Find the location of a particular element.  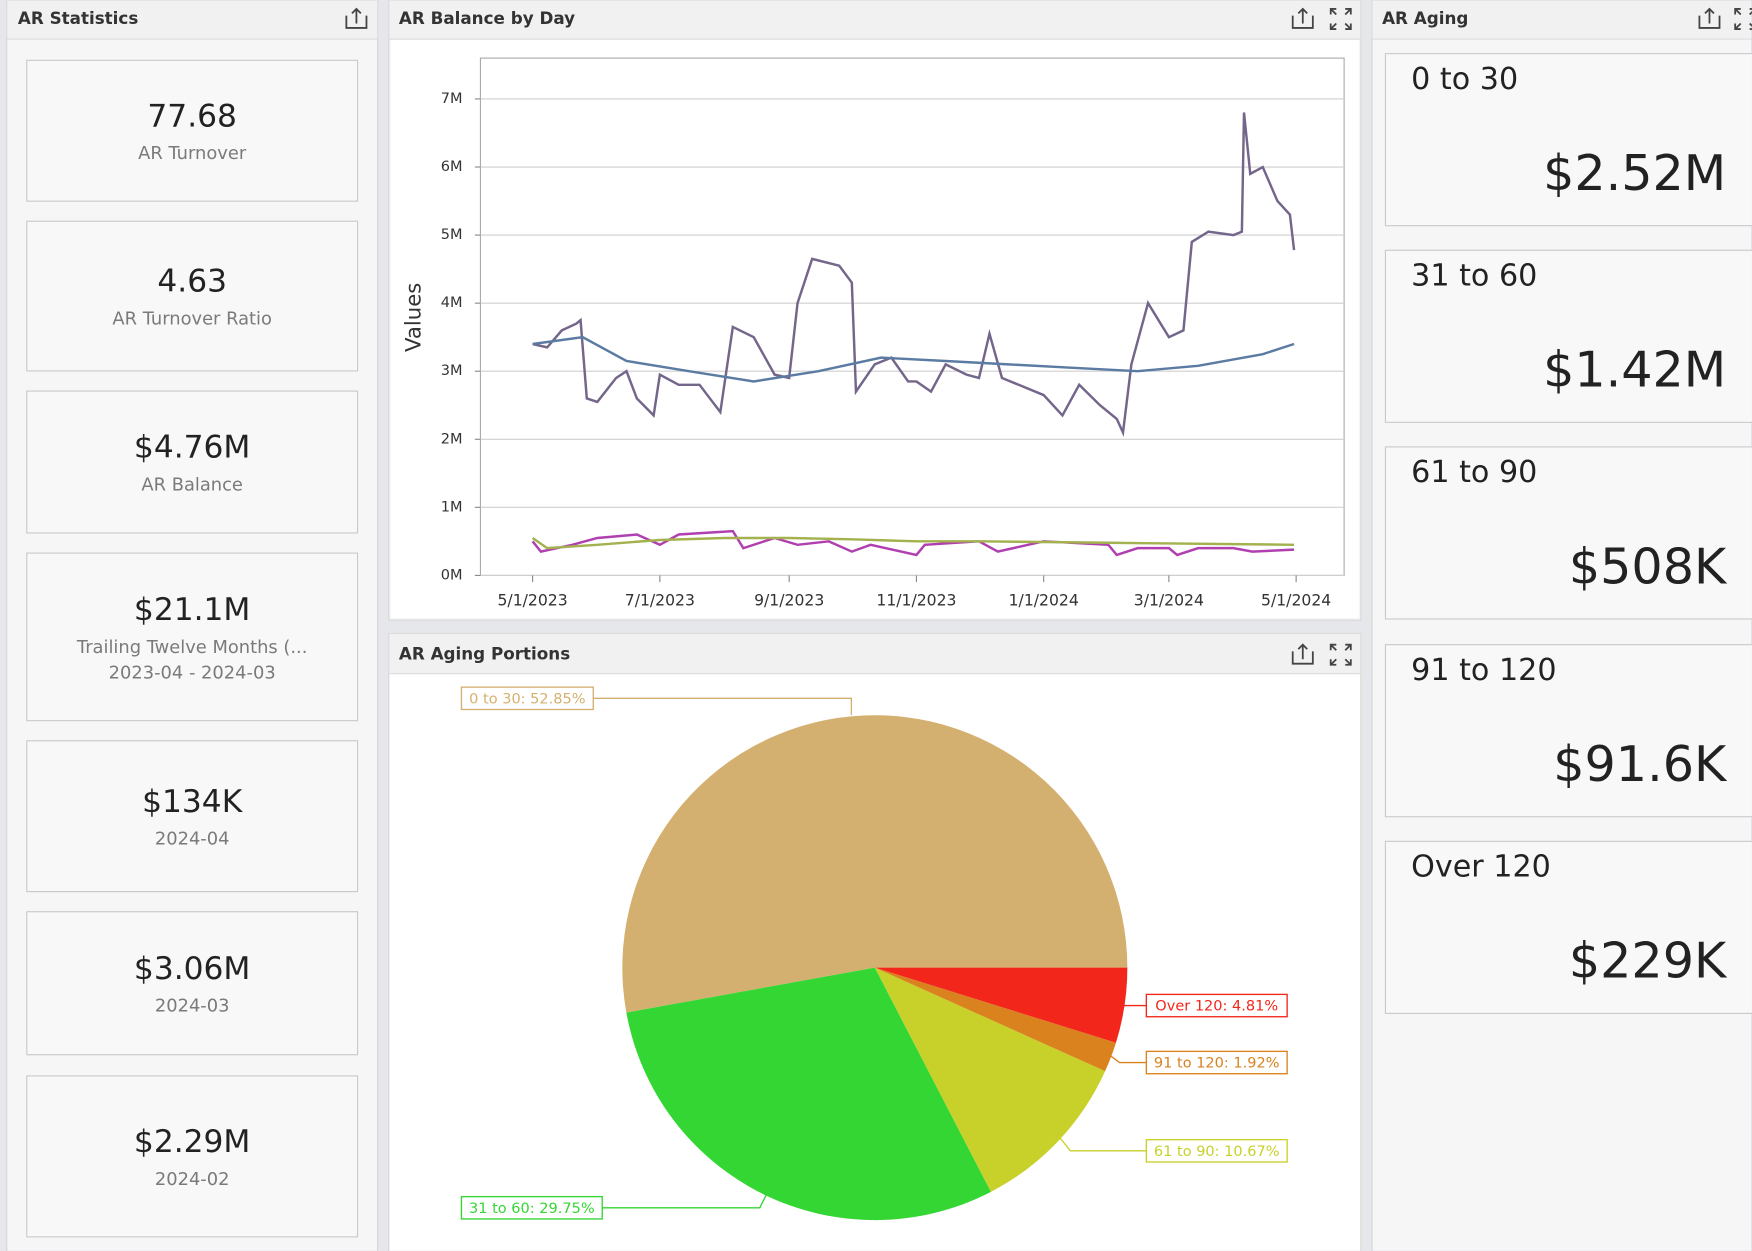

aging-value: $91.6K is located at coordinates (1640, 764).